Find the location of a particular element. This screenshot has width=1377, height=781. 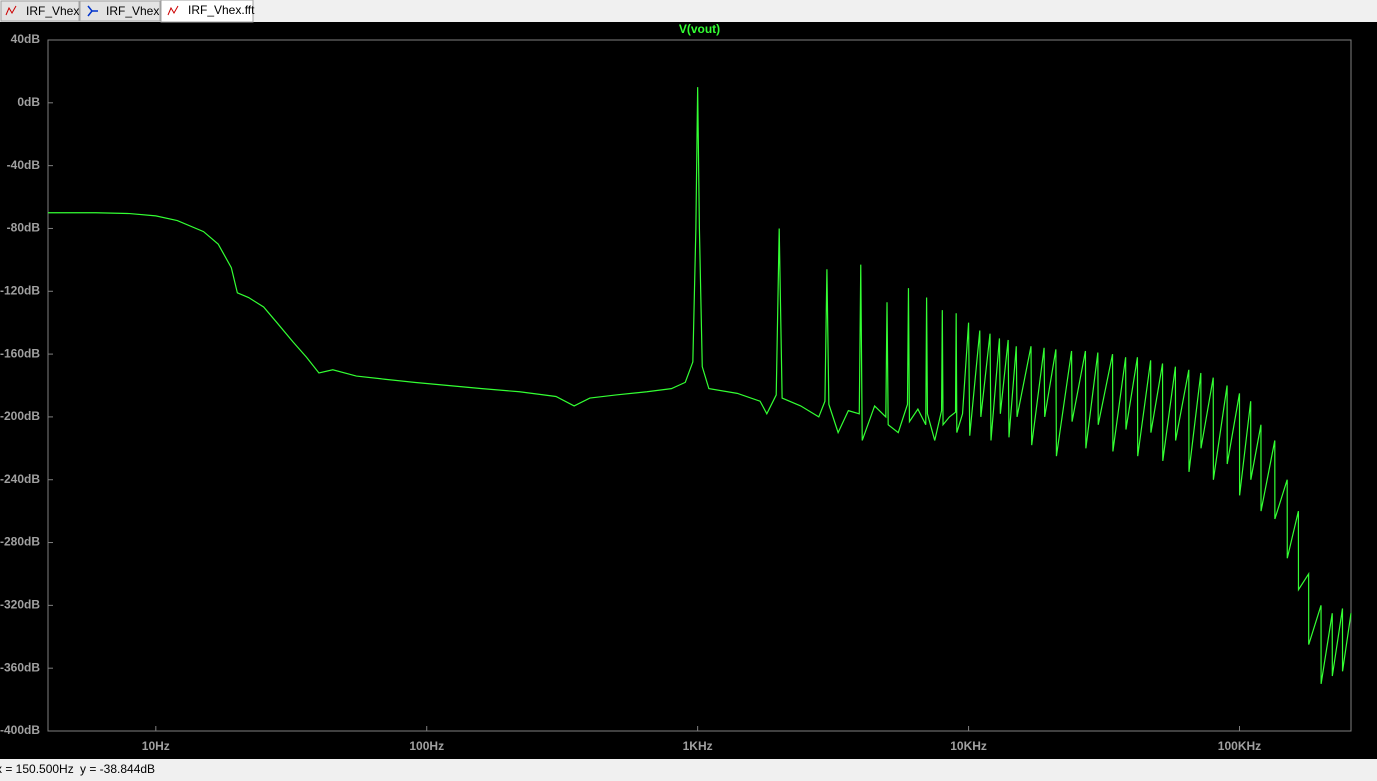

y-tick-label: 40dB is located at coordinates (26, 39).